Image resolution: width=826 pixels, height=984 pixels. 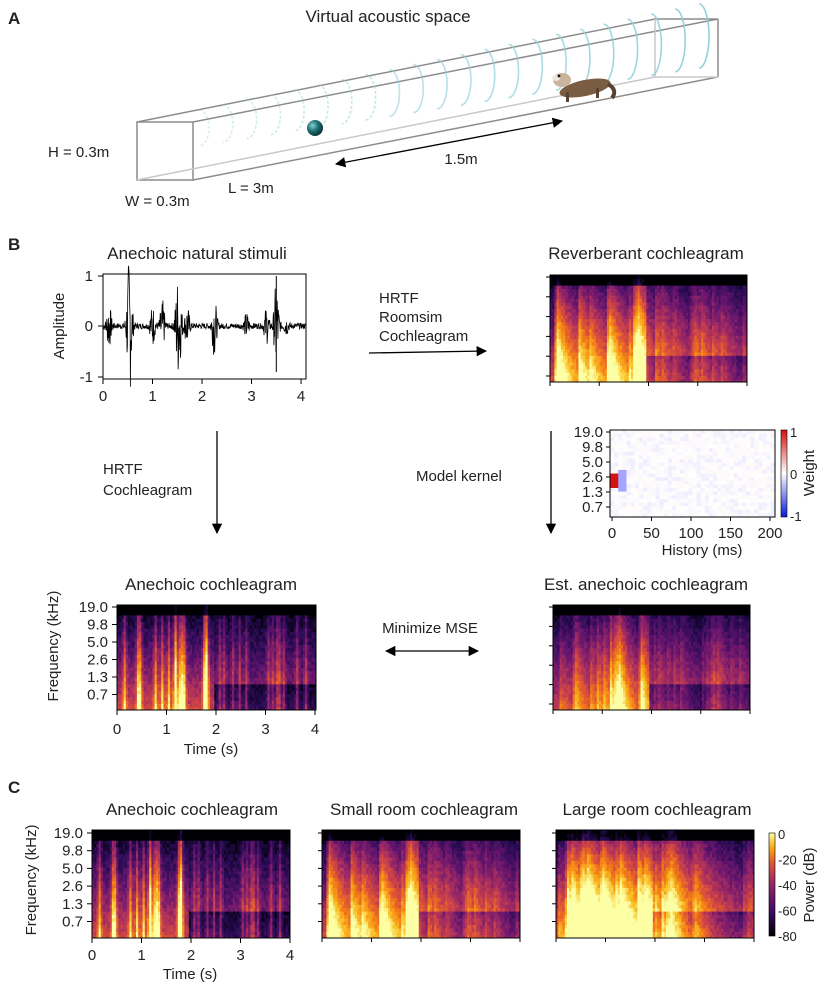 What do you see at coordinates (152, 396) in the screenshot?
I see `waveform-xtick: 1` at bounding box center [152, 396].